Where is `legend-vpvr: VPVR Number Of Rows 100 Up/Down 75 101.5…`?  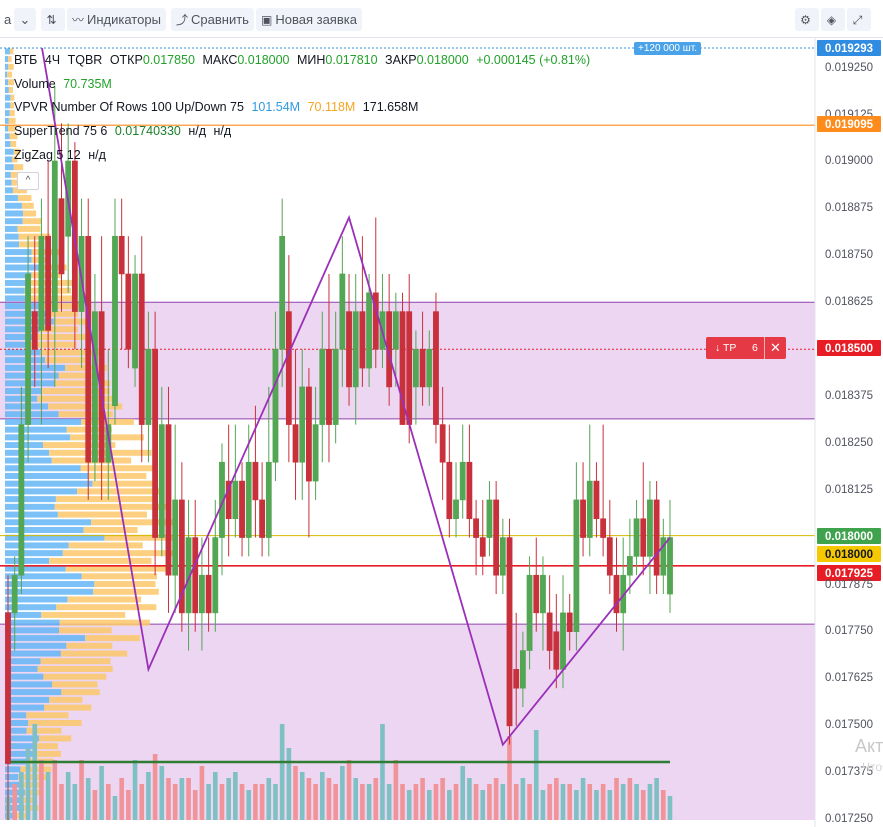
legend-vpvr: VPVR Number Of Rows 100 Up/Down 75 101.5… is located at coordinates (218, 107).